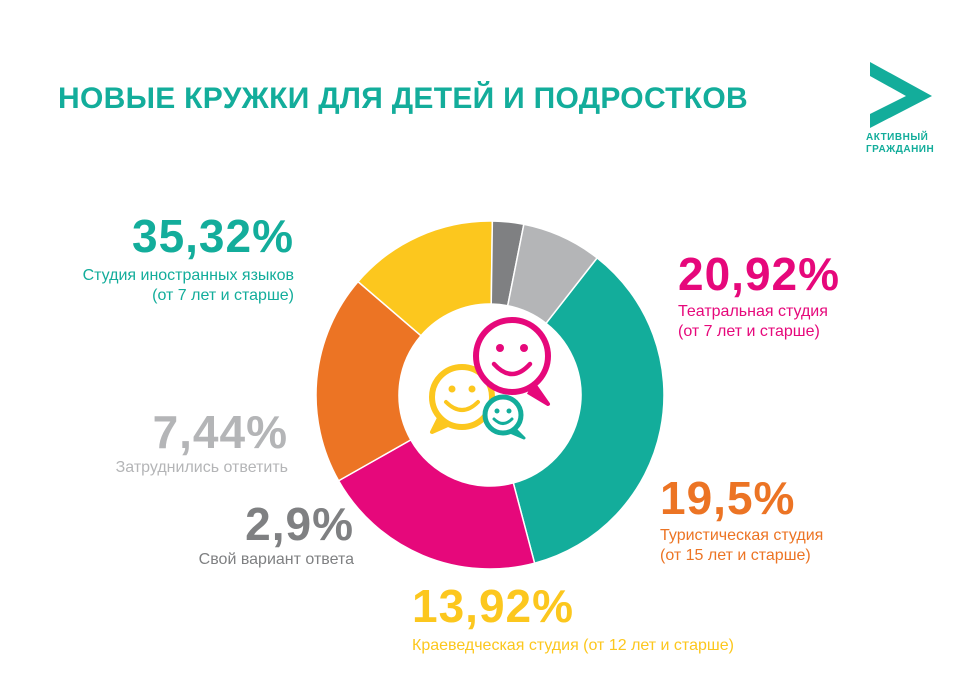 Image resolution: width=980 pixels, height=700 pixels. What do you see at coordinates (212, 236) in the screenshot?
I see `slice-0-percent: 35,32%` at bounding box center [212, 236].